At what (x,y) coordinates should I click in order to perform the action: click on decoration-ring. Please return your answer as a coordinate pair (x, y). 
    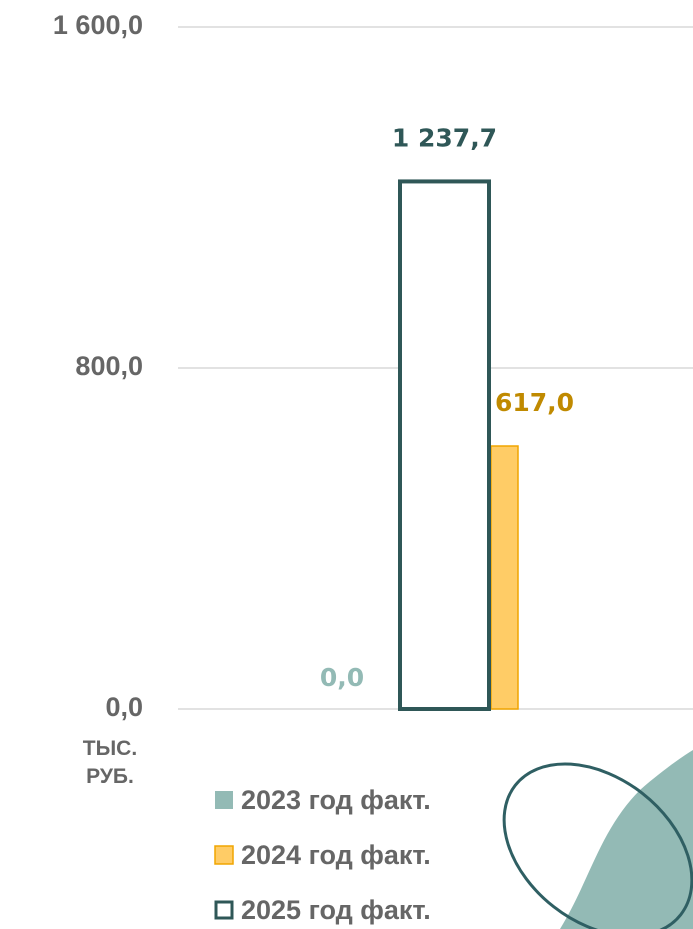
    Looking at the image, I should click on (597, 845).